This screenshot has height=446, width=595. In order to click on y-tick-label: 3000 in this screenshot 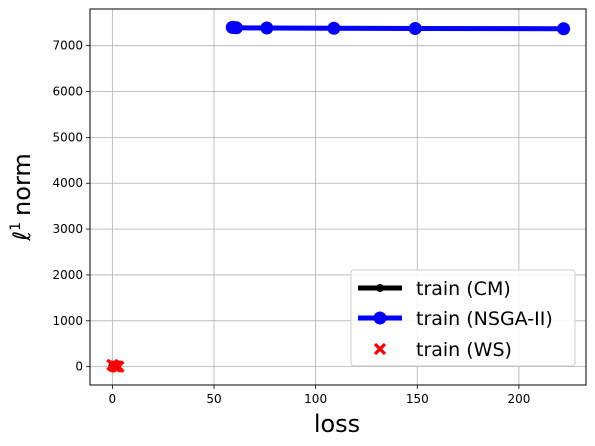, I will do `click(67, 229)`.